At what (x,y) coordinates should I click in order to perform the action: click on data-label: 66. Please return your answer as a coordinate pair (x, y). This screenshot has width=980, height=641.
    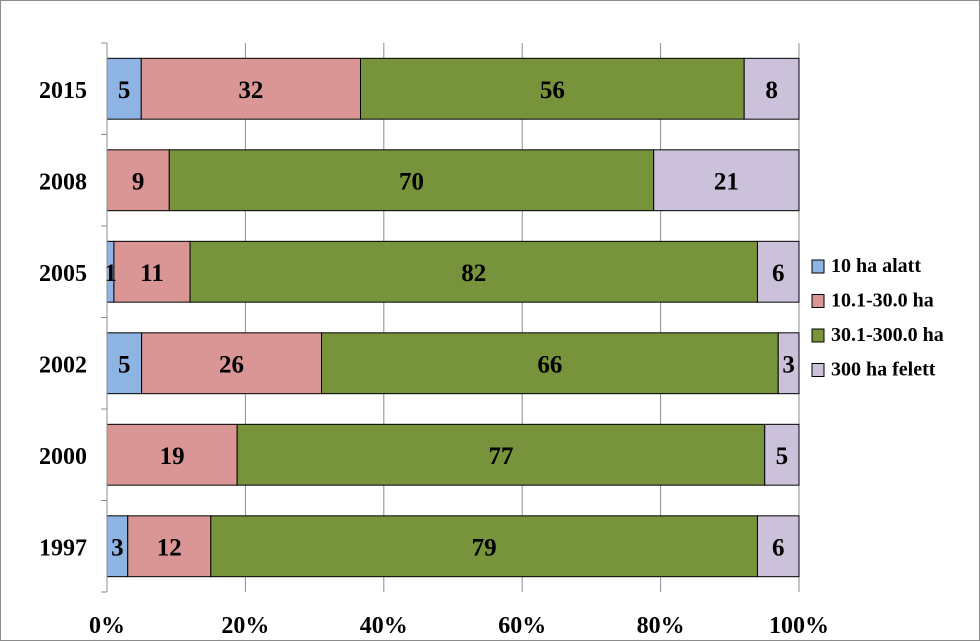
    Looking at the image, I should click on (549, 364).